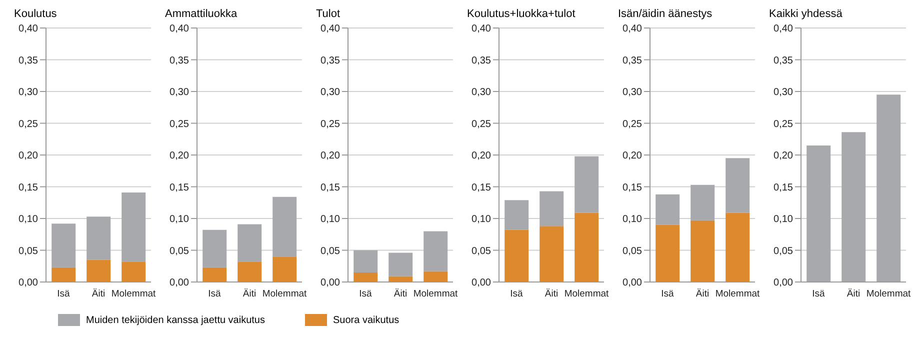 This screenshot has width=917, height=341. What do you see at coordinates (201, 15) in the screenshot?
I see `chart-title: Ammattiluokka` at bounding box center [201, 15].